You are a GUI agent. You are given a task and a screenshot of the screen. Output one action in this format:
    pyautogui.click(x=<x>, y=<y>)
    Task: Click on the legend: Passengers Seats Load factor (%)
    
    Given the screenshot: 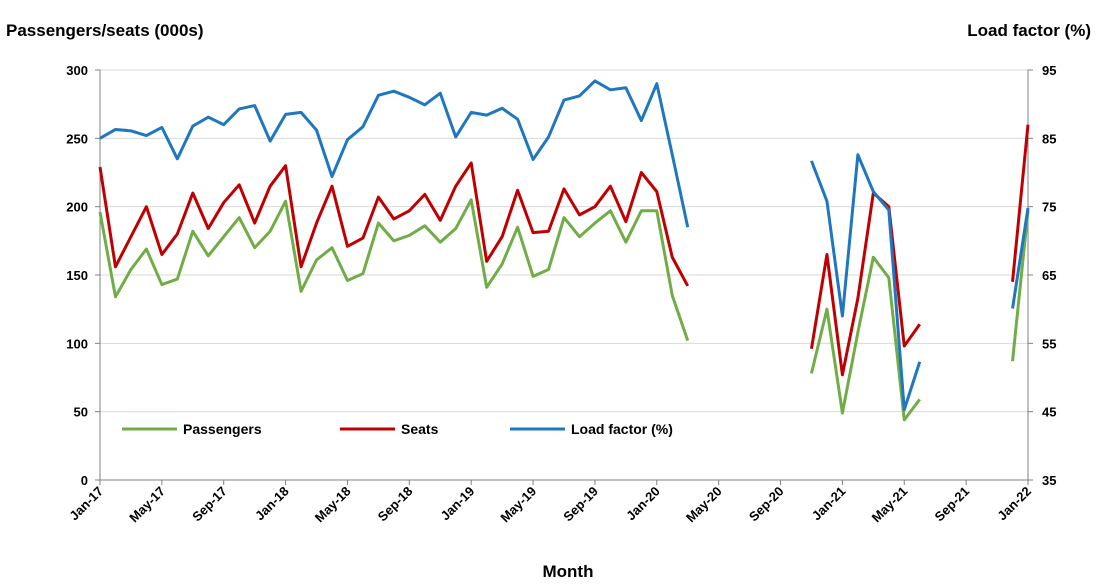 What is the action you would take?
    pyautogui.click(x=397, y=429)
    